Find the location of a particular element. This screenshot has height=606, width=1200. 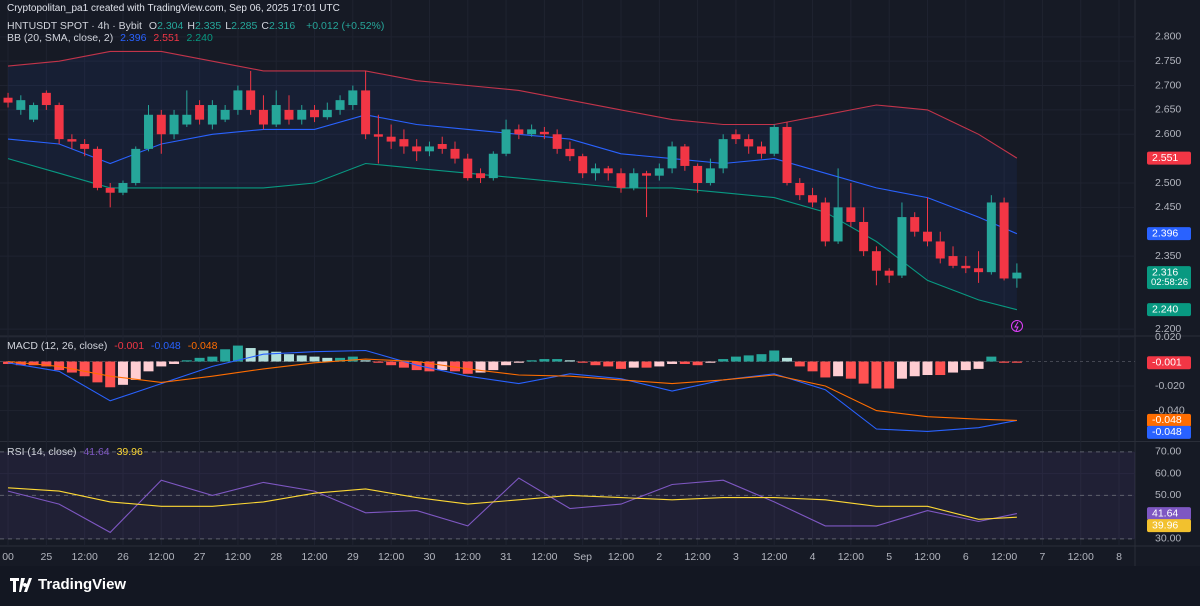

alert-icon-bolt is located at coordinates (1016, 326).